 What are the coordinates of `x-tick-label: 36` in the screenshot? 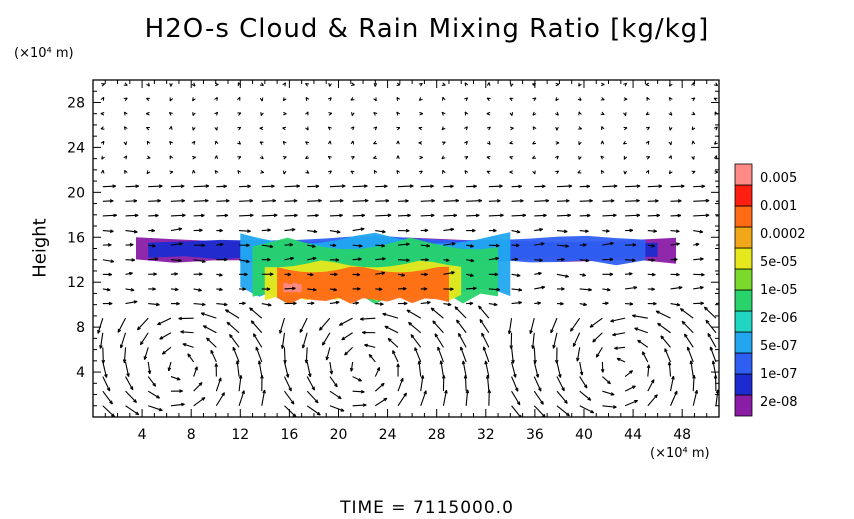 It's located at (535, 435).